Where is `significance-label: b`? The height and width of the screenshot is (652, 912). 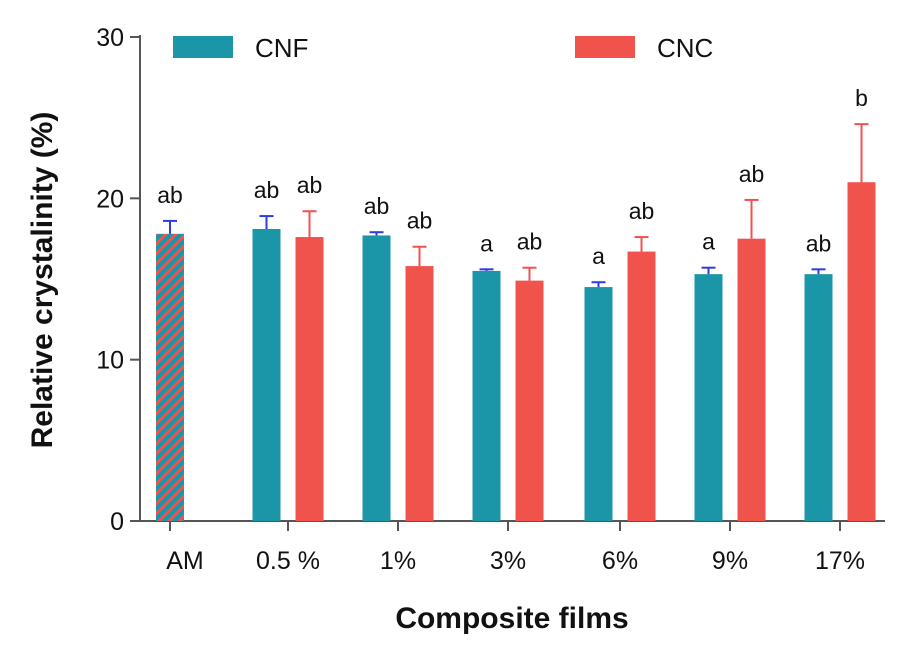
significance-label: b is located at coordinates (861, 98).